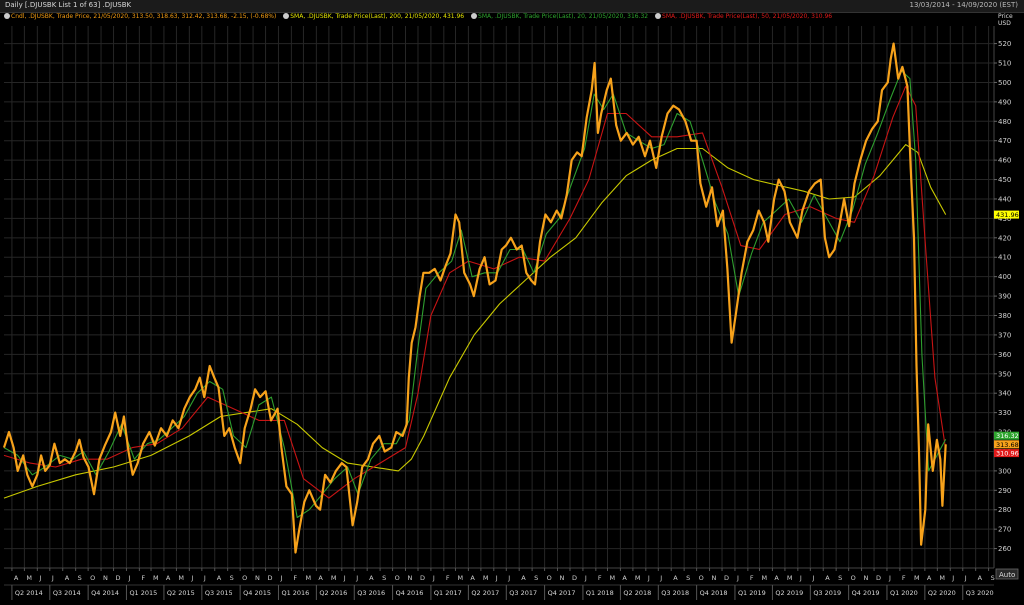 This screenshot has width=1024, height=605. What do you see at coordinates (1009, 299) in the screenshot?
I see `price-axis-panel` at bounding box center [1009, 299].